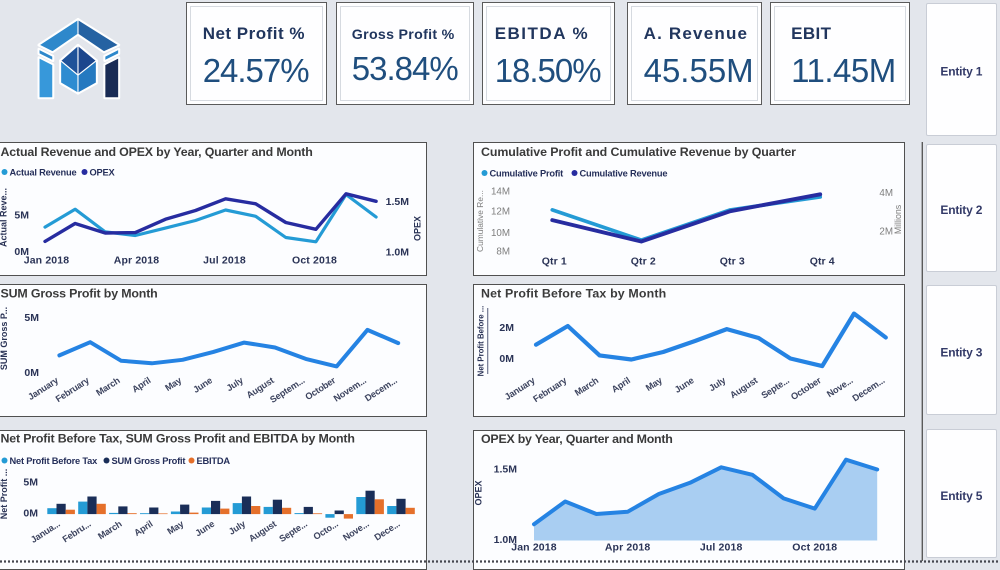 The height and width of the screenshot is (570, 1000). I want to click on svg-text: EBITDA, so click(214, 461).